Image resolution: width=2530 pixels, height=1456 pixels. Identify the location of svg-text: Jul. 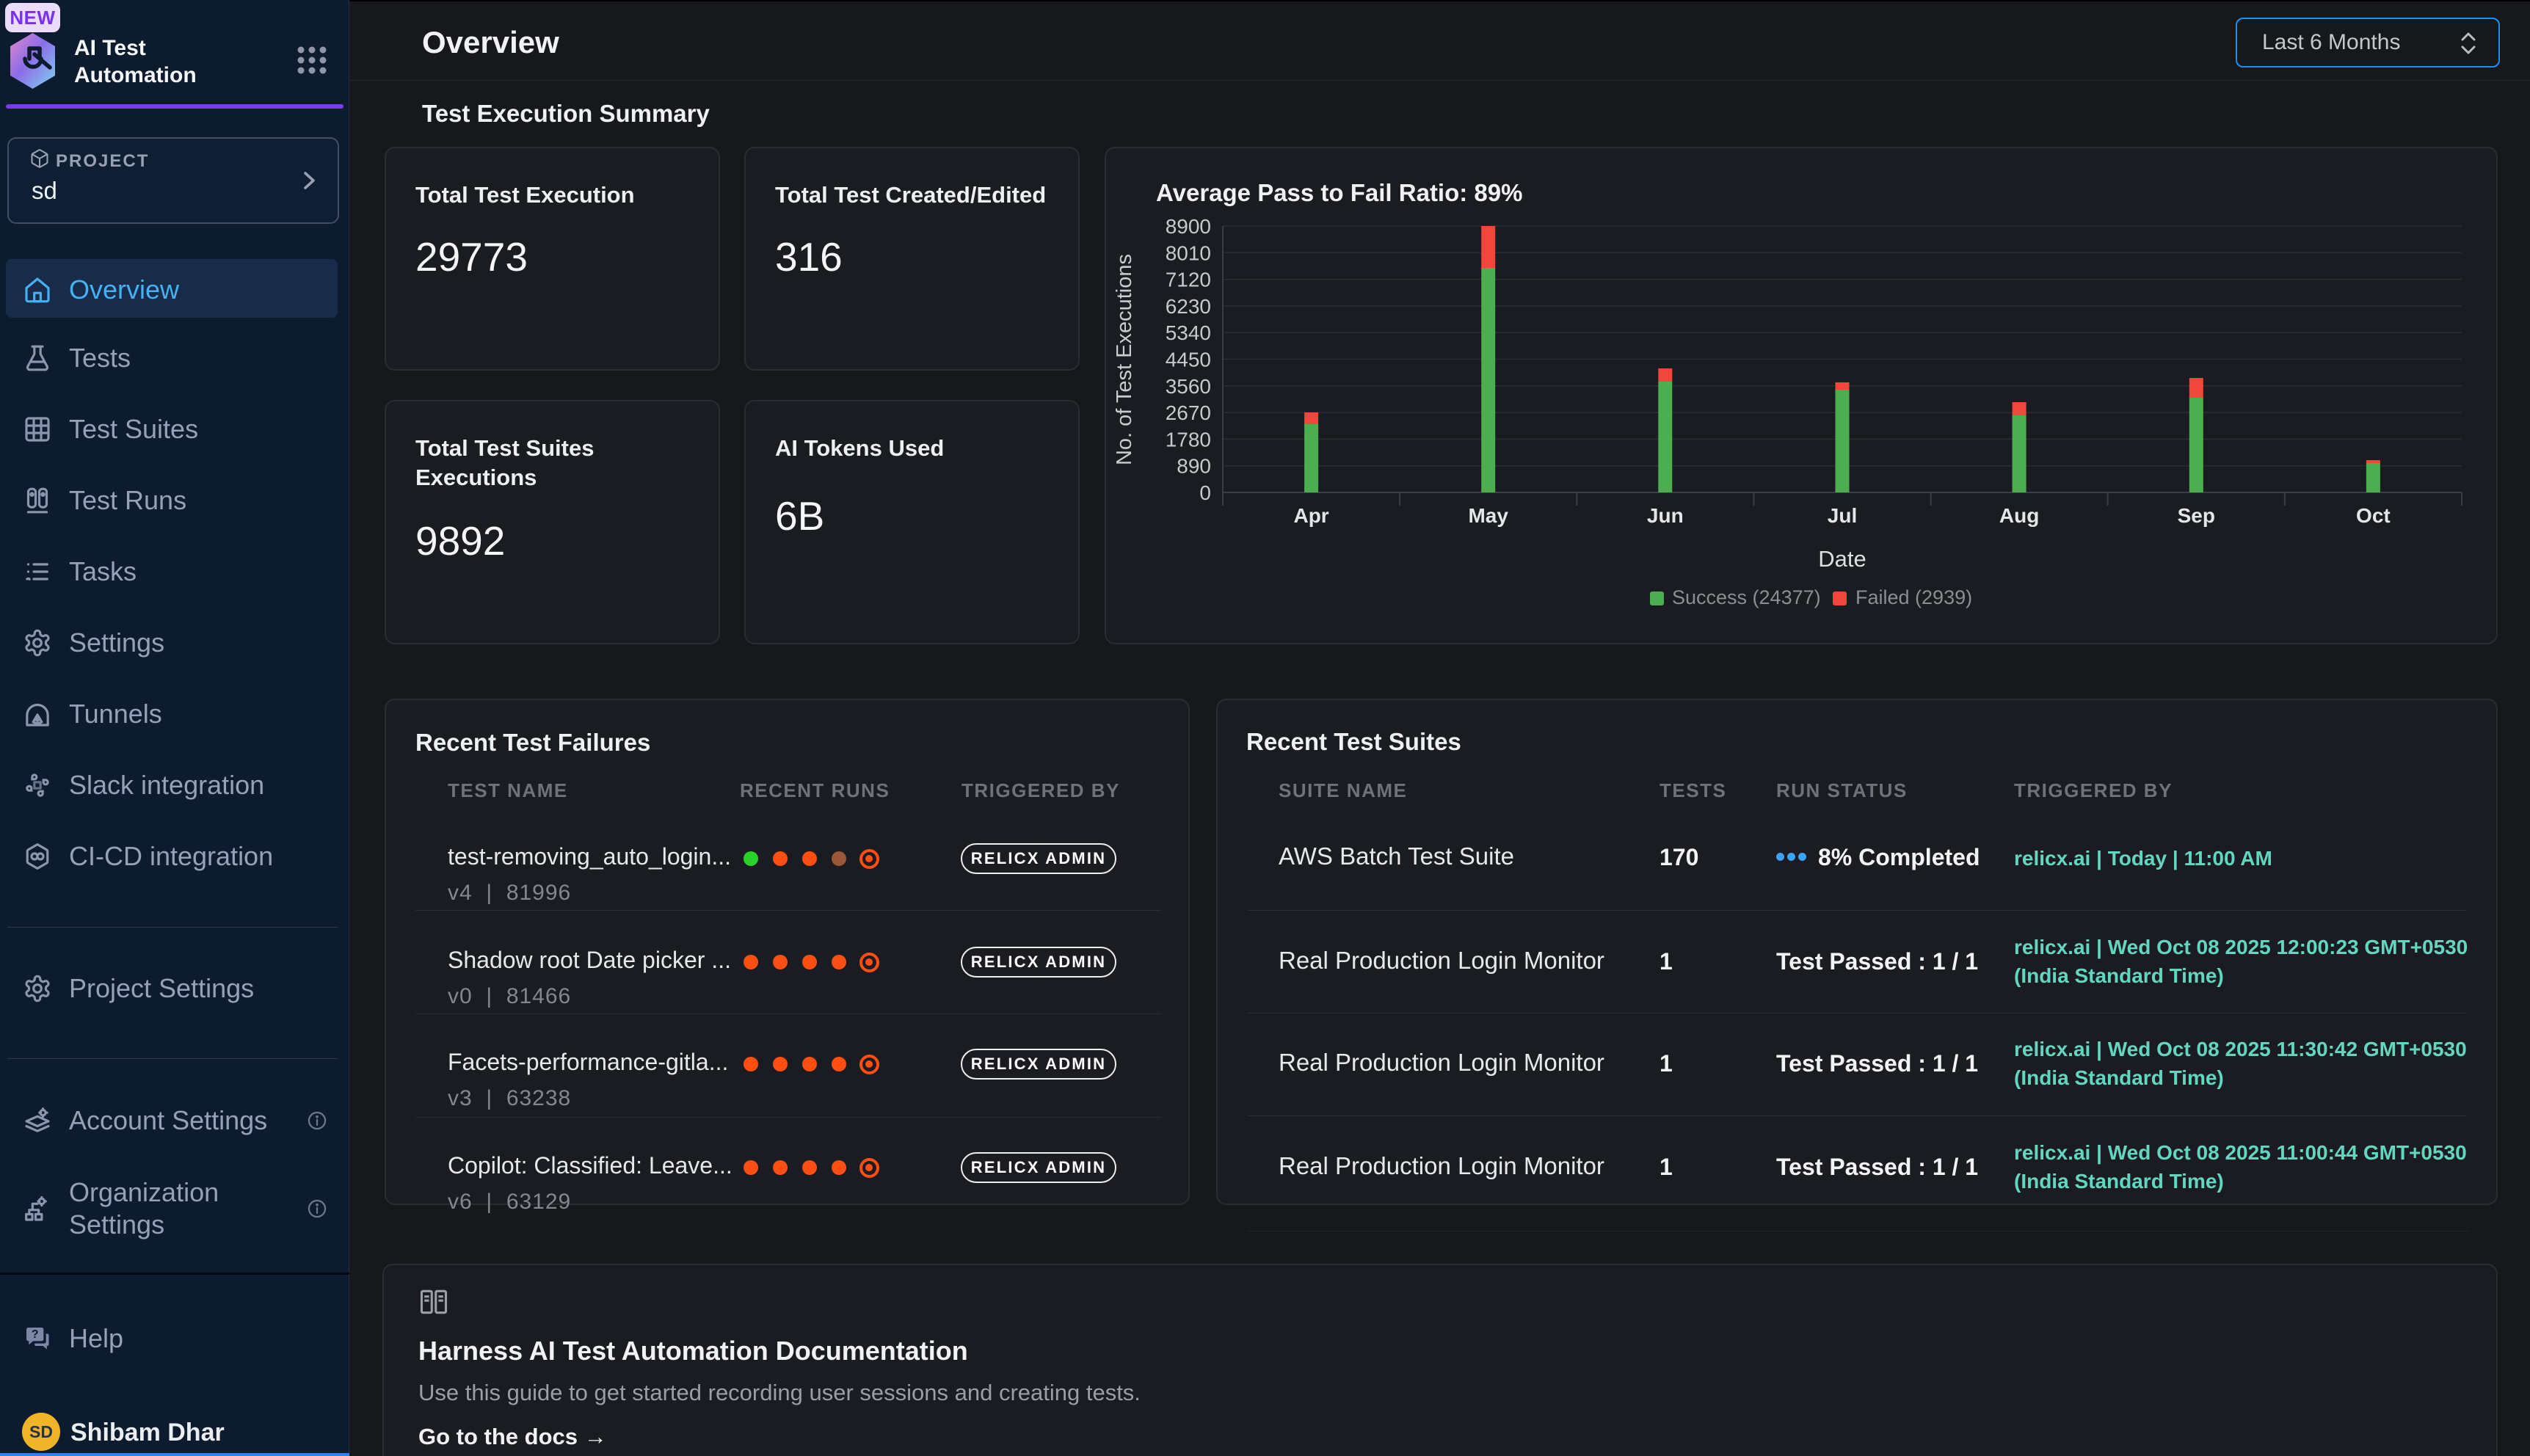
(1842, 515).